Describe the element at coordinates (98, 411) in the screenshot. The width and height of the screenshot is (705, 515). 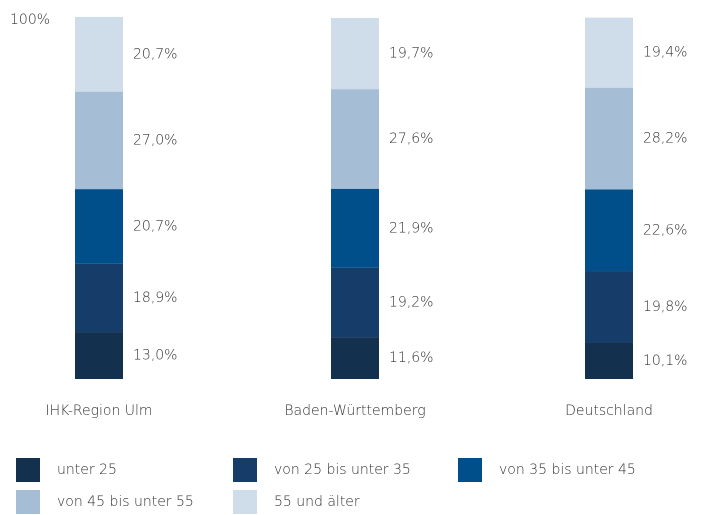
I see `x-tick-label: IHK-Region Ulm` at that location.